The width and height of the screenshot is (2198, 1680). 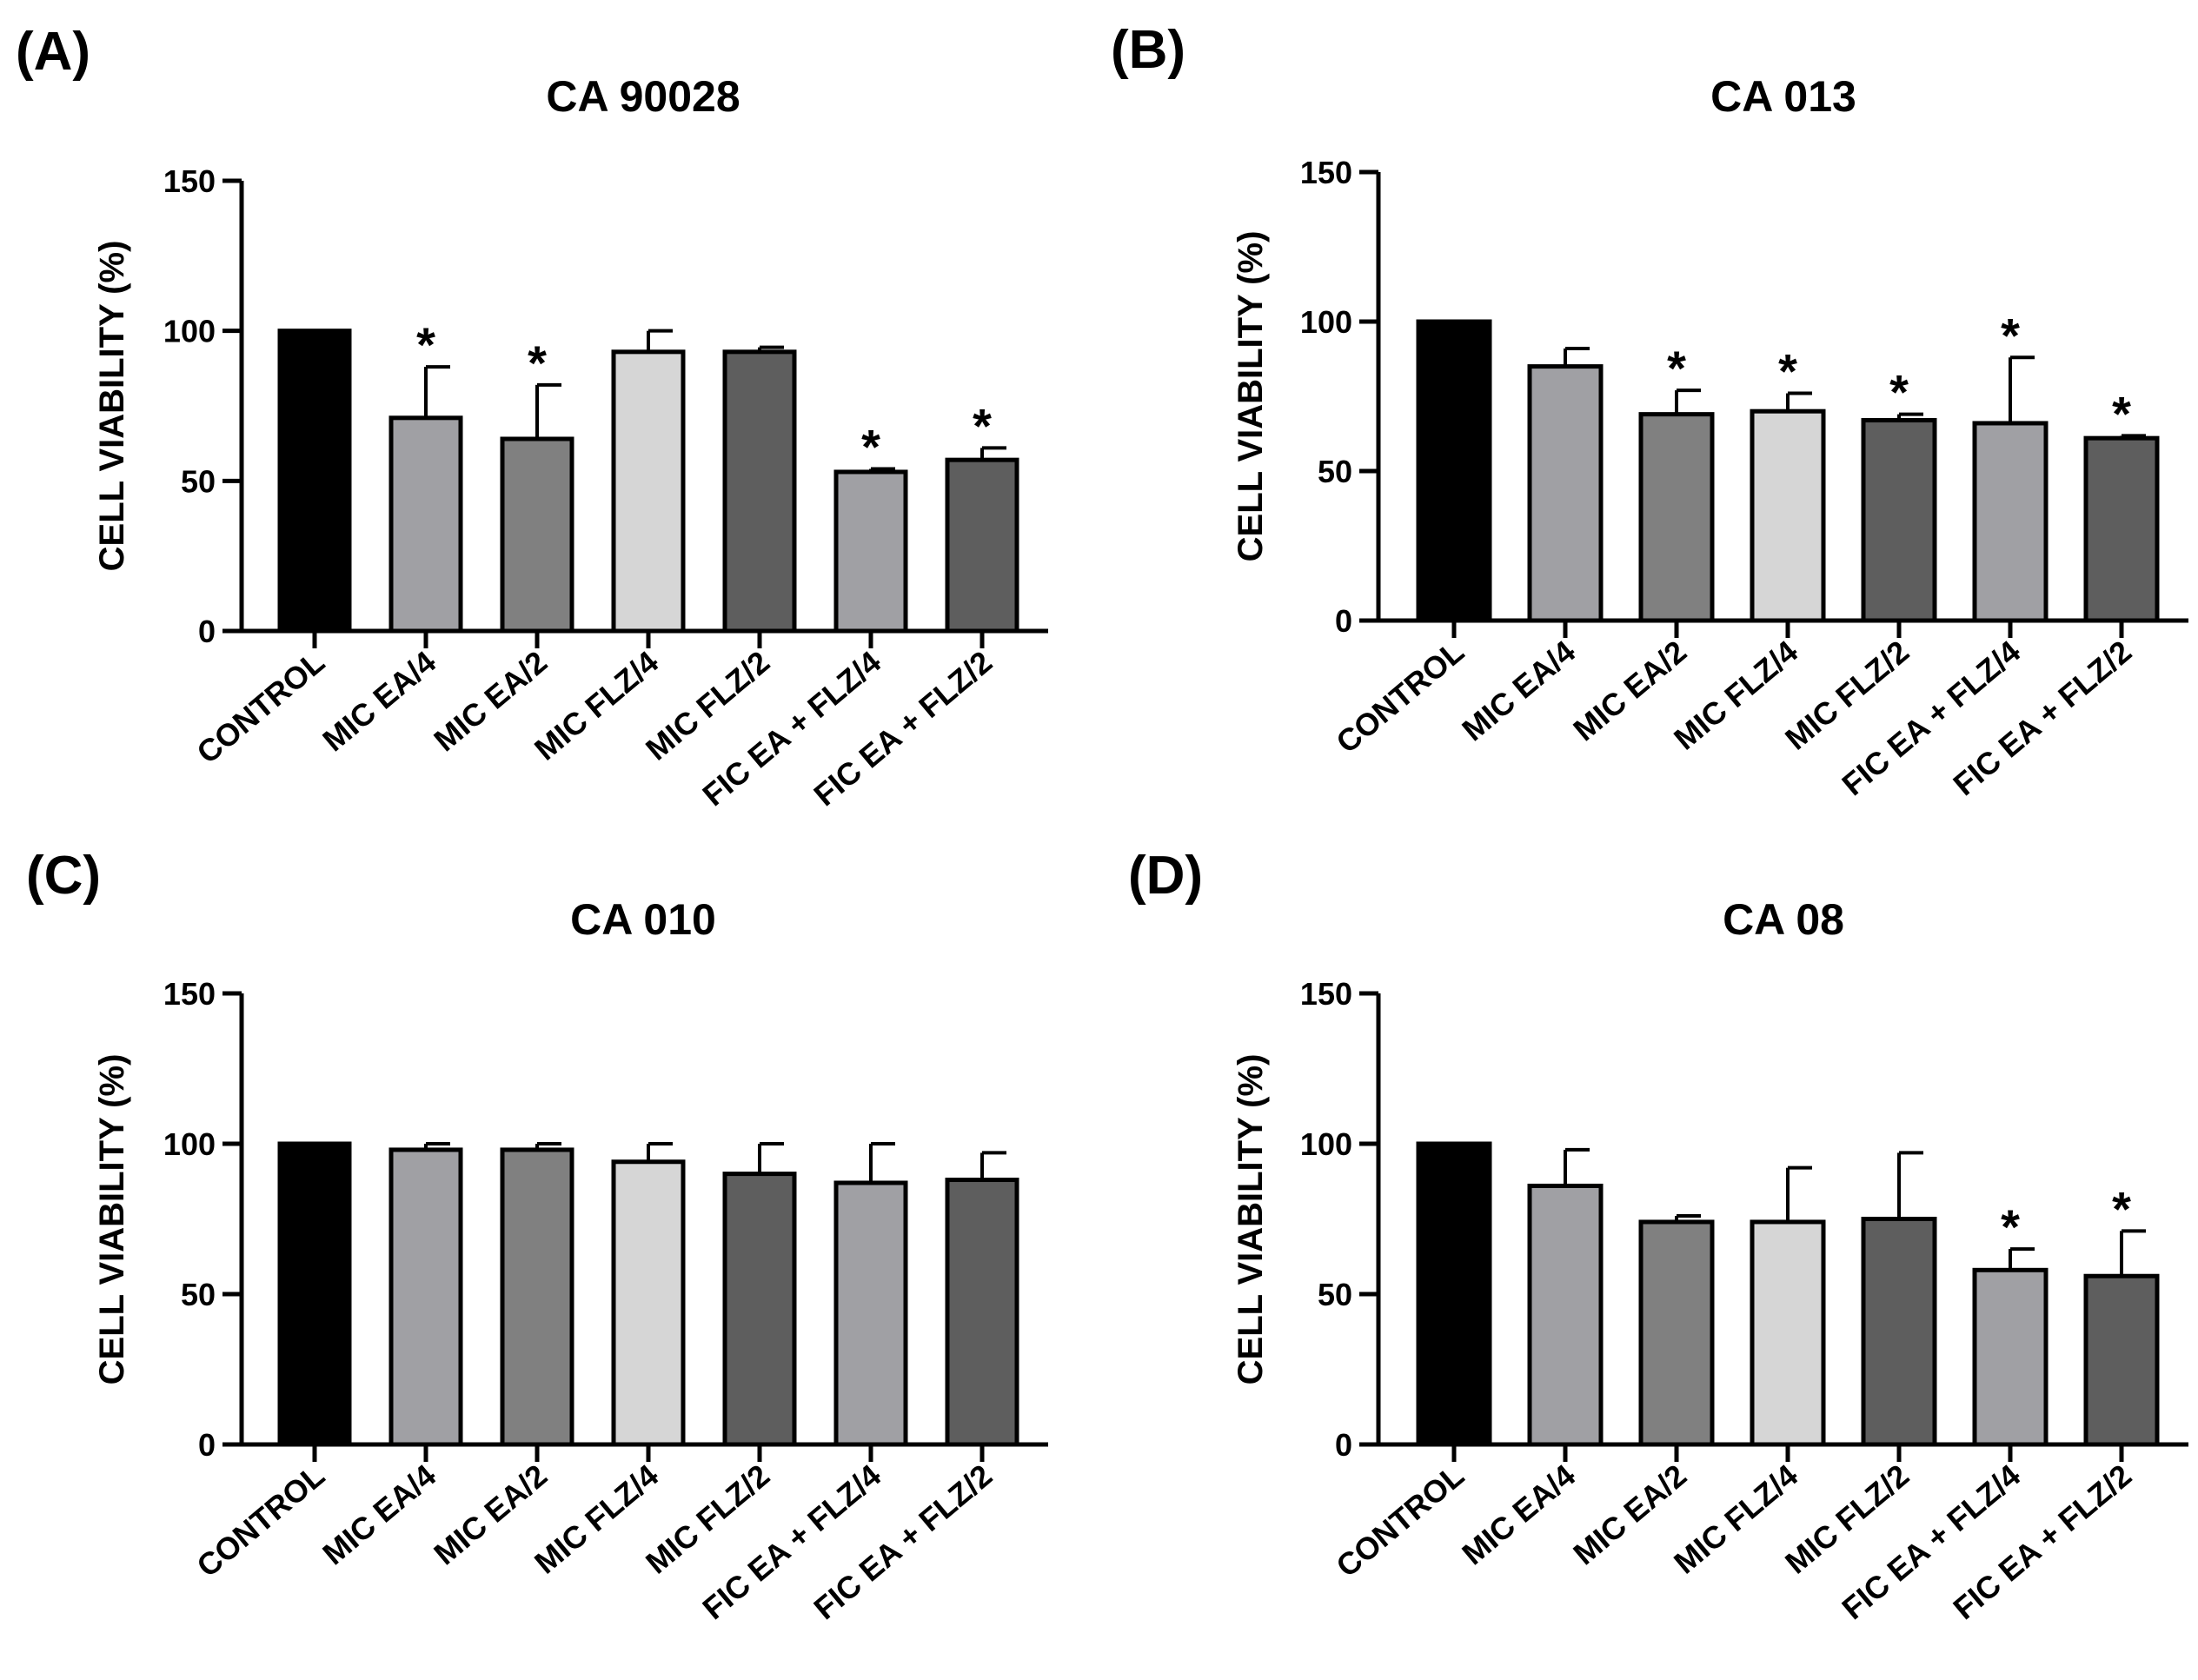 I want to click on panel-letter: (B), so click(x=1148, y=50).